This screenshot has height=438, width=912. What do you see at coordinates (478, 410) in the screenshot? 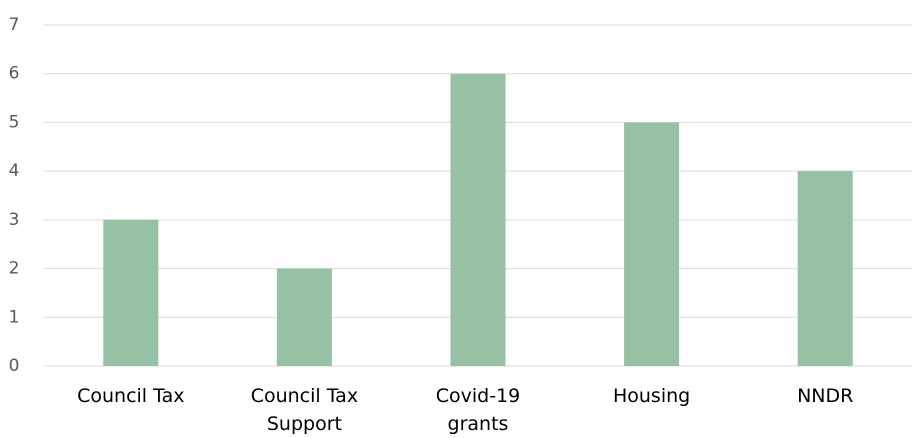
I see `x-tick-label: Covid-19 grants` at bounding box center [478, 410].